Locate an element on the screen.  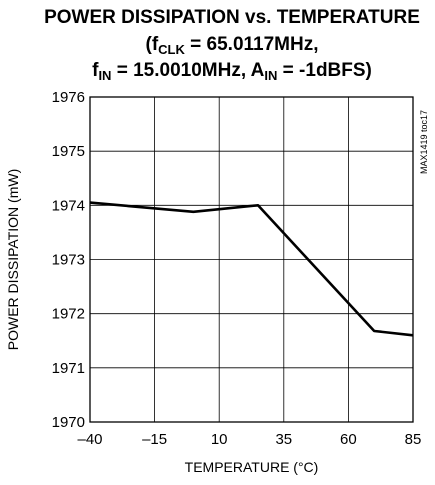
y-tick-label: 1972 is located at coordinates (68, 314).